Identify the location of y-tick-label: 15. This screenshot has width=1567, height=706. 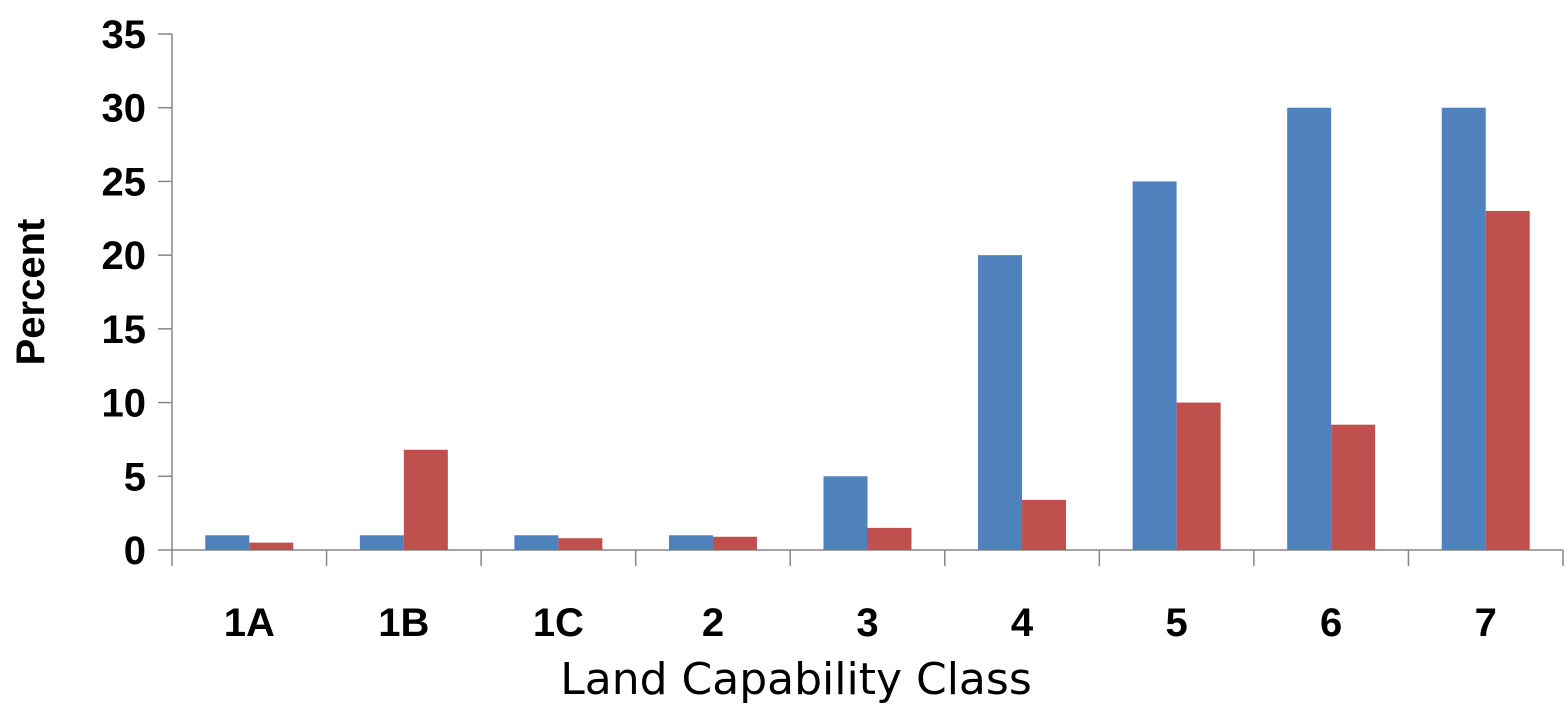
(124, 330).